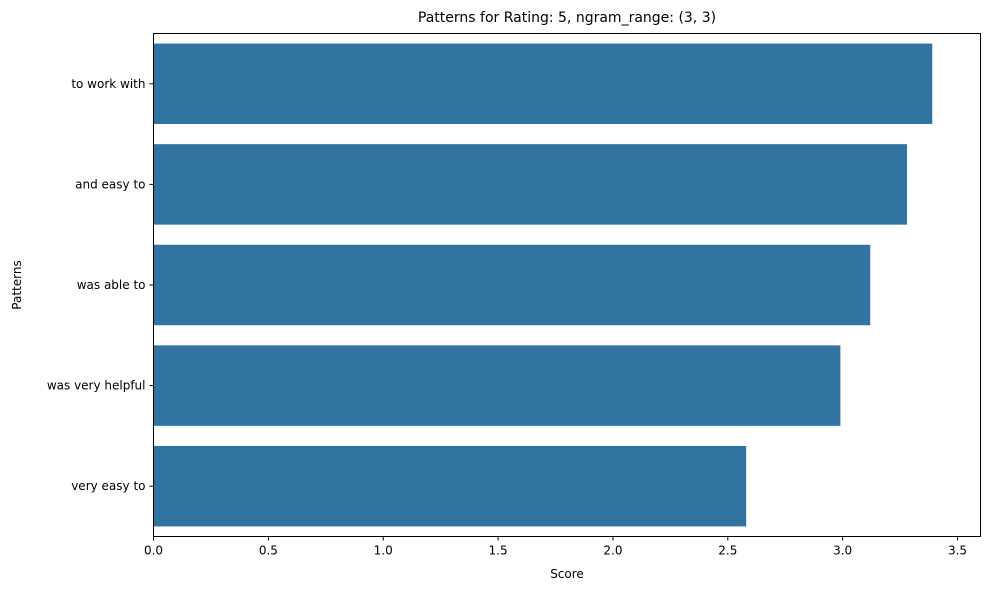 The image size is (989, 590). I want to click on x-tick-label: 3.5, so click(957, 551).